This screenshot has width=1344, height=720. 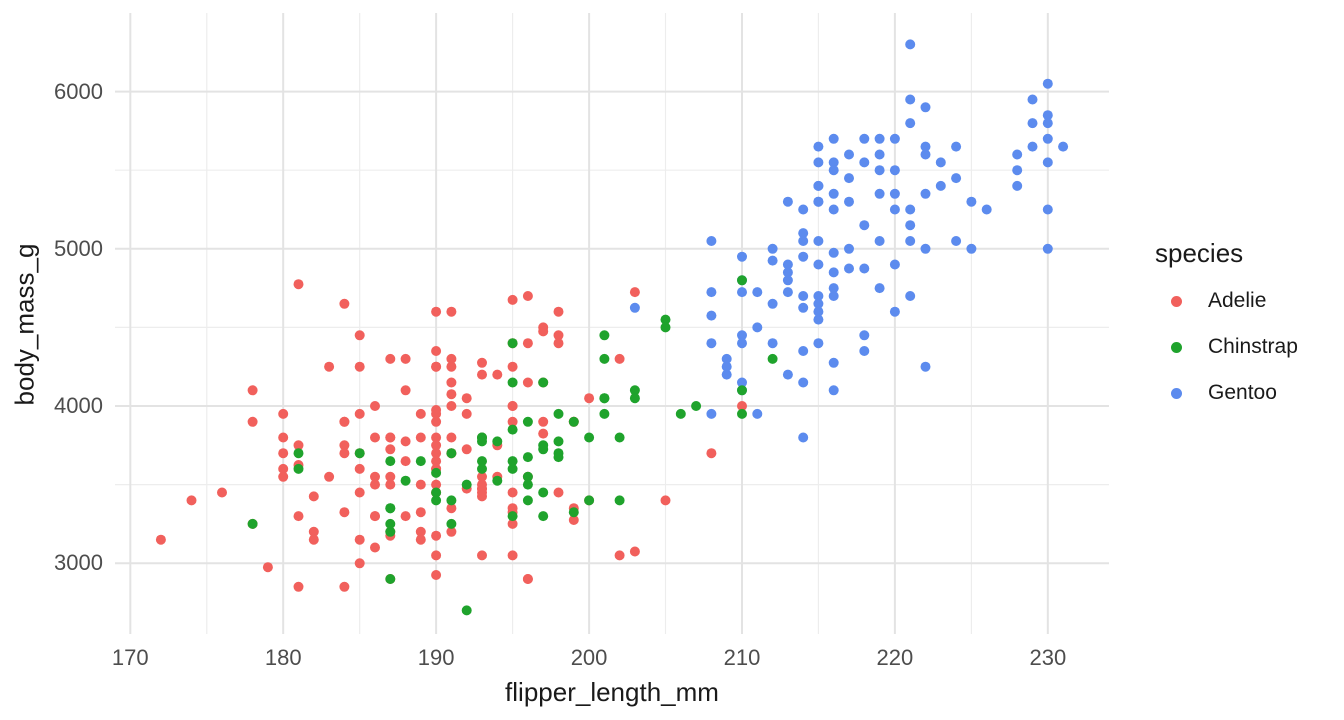 What do you see at coordinates (895, 657) in the screenshot?
I see `x-tick-label: 220` at bounding box center [895, 657].